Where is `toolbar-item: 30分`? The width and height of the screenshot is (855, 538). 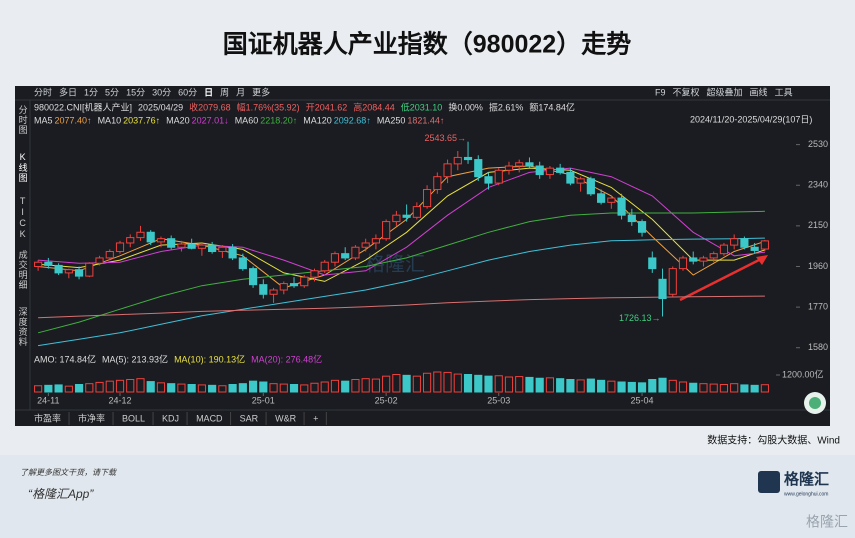 toolbar-item: 30分 is located at coordinates (161, 92).